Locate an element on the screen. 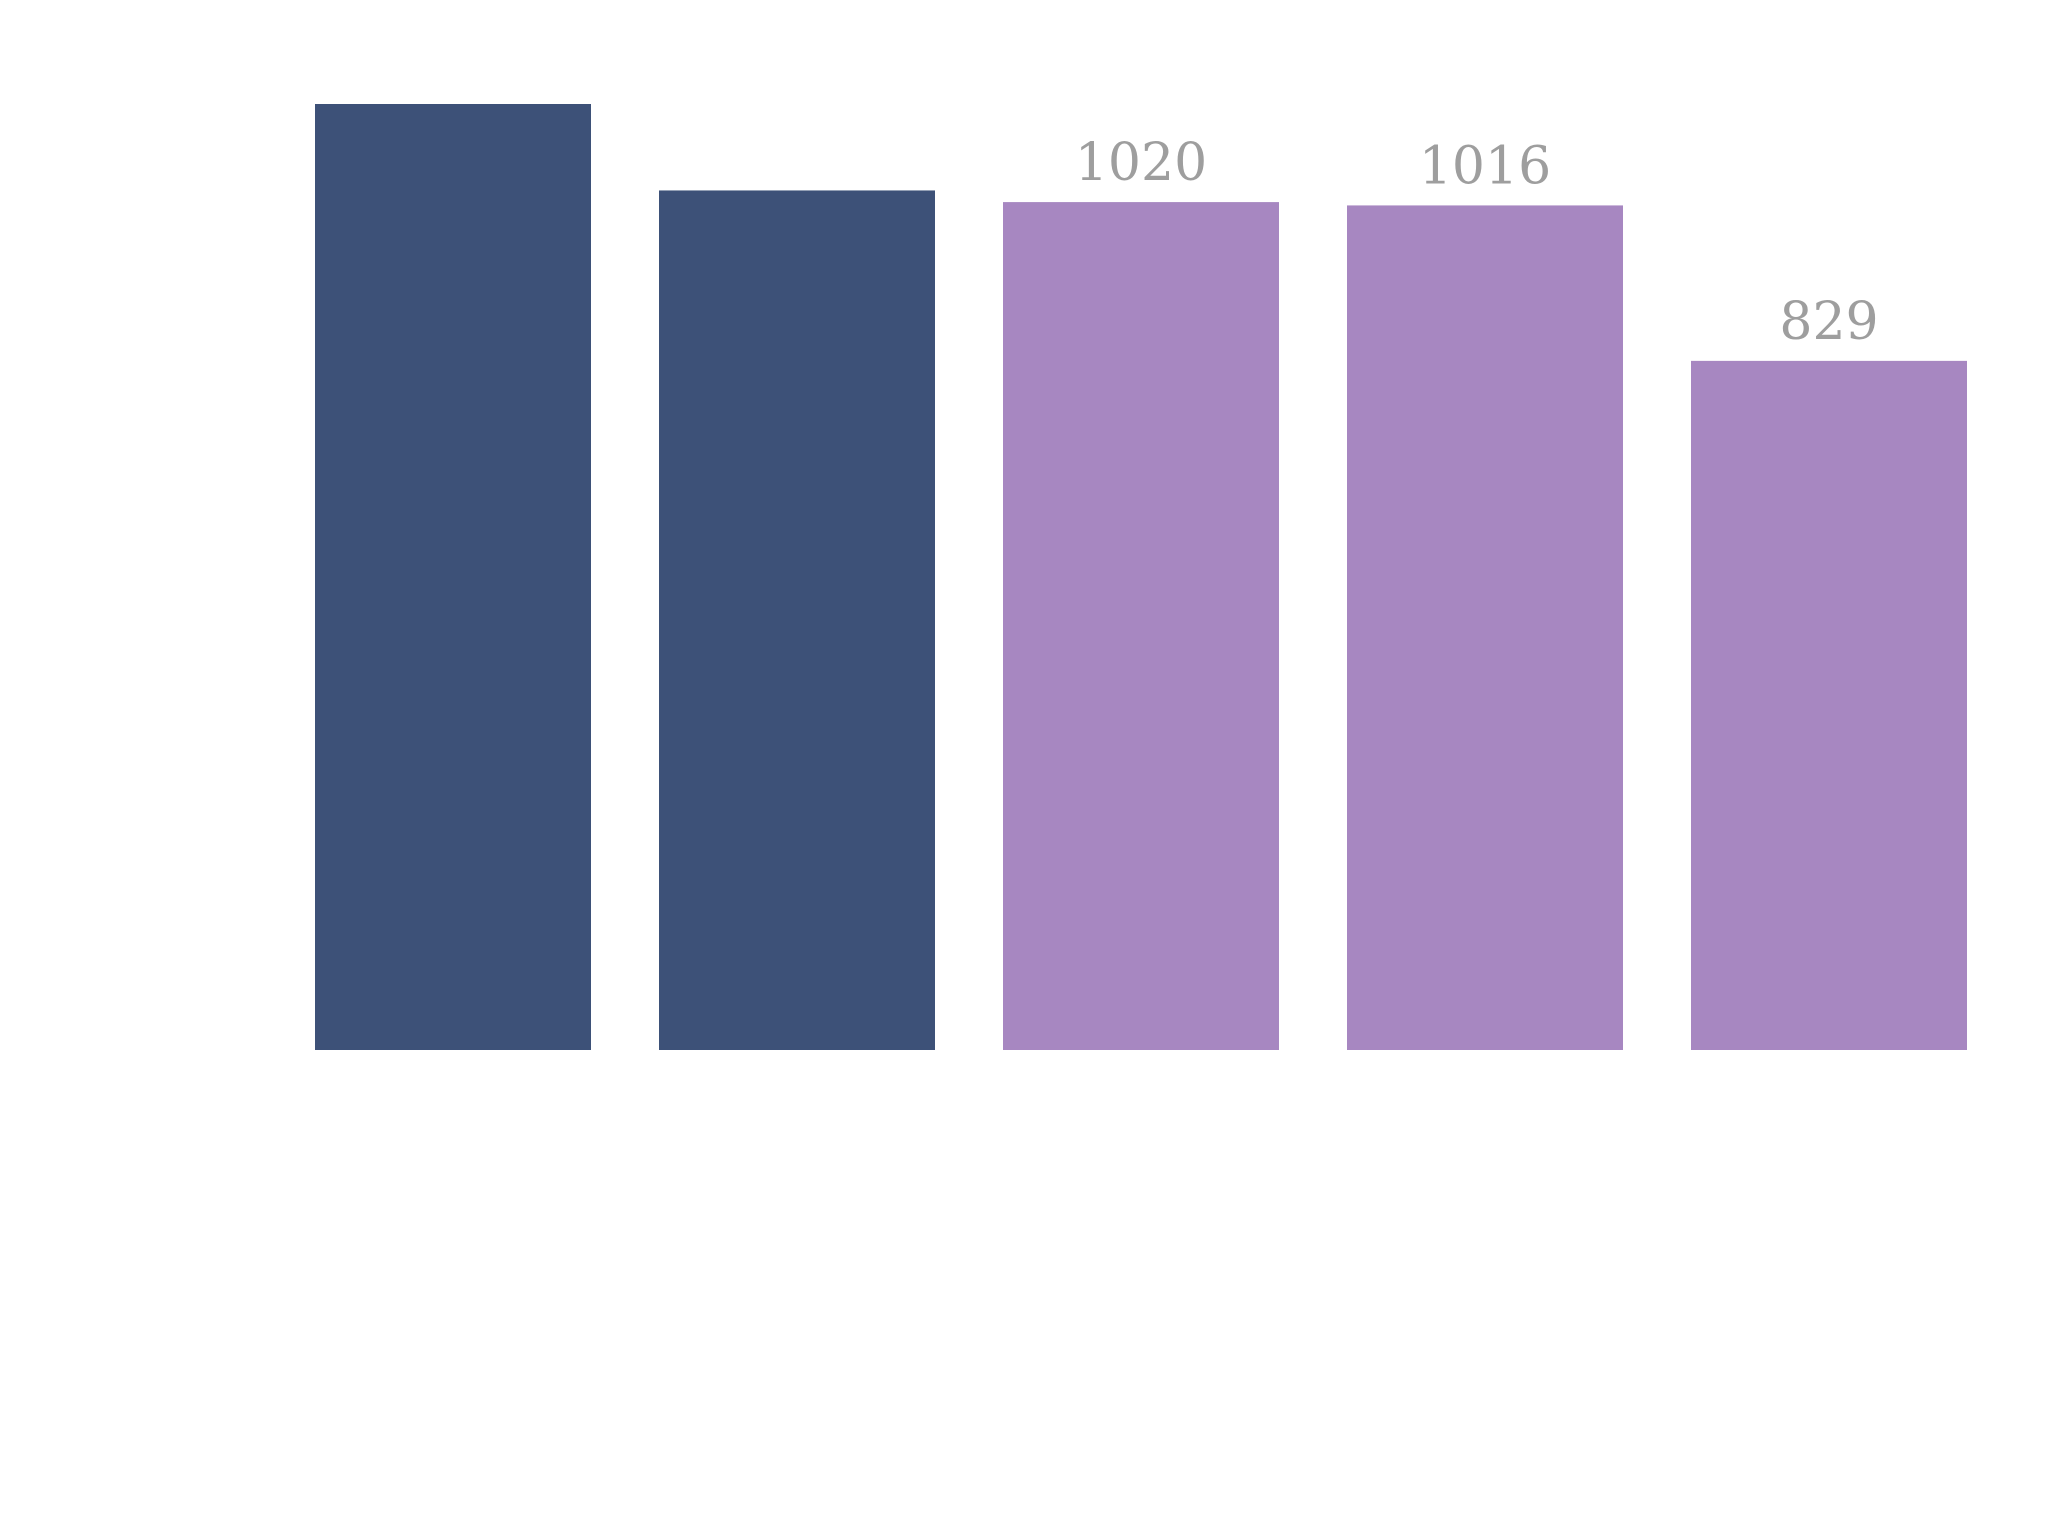 Image resolution: width=2048 pixels, height=1536 pixels. data-labels-group: 1020 1016 829 is located at coordinates (1477, 242).